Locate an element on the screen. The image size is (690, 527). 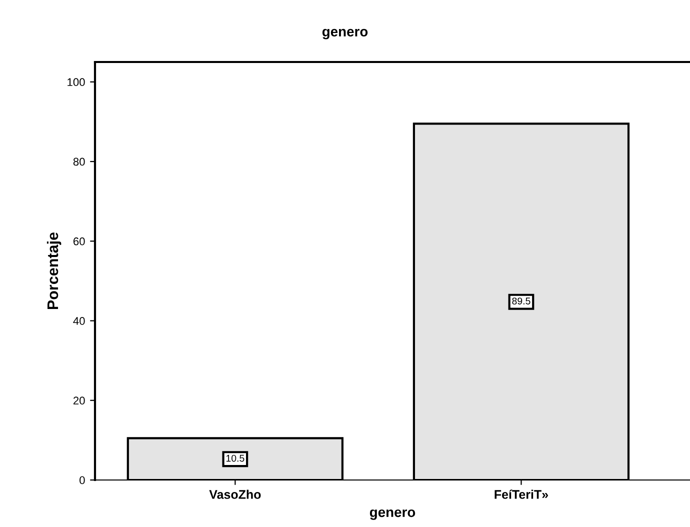
data-label: 89.5 is located at coordinates (521, 301).